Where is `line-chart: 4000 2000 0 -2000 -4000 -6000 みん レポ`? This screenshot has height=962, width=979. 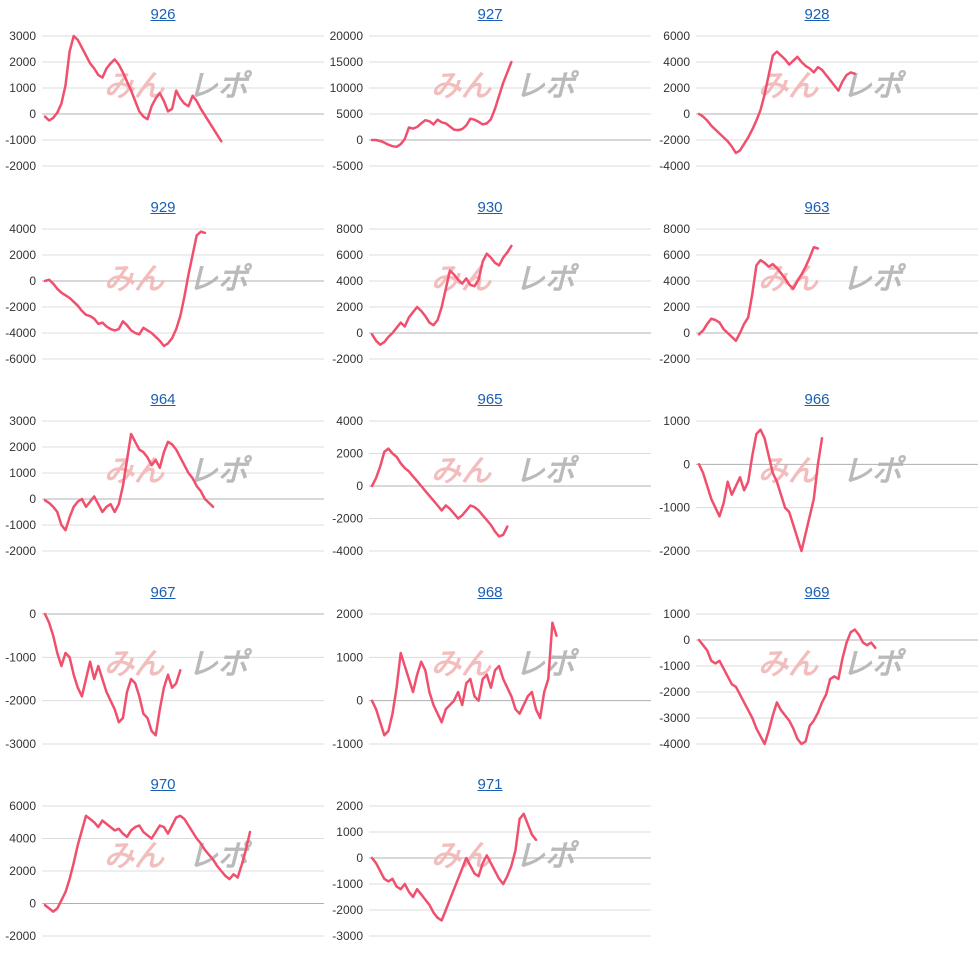 line-chart: 4000 2000 0 -2000 -4000 -6000 みん レポ is located at coordinates (164, 294).